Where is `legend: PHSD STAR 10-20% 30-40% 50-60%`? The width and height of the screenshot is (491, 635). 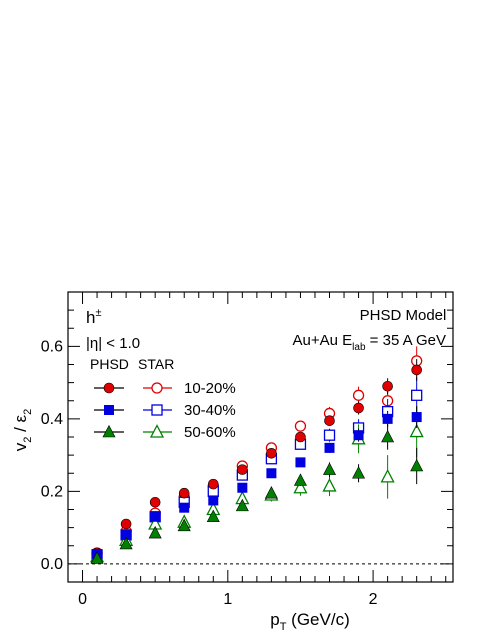
legend: PHSD STAR 10-20% 30-40% 50-60% is located at coordinates (163, 398).